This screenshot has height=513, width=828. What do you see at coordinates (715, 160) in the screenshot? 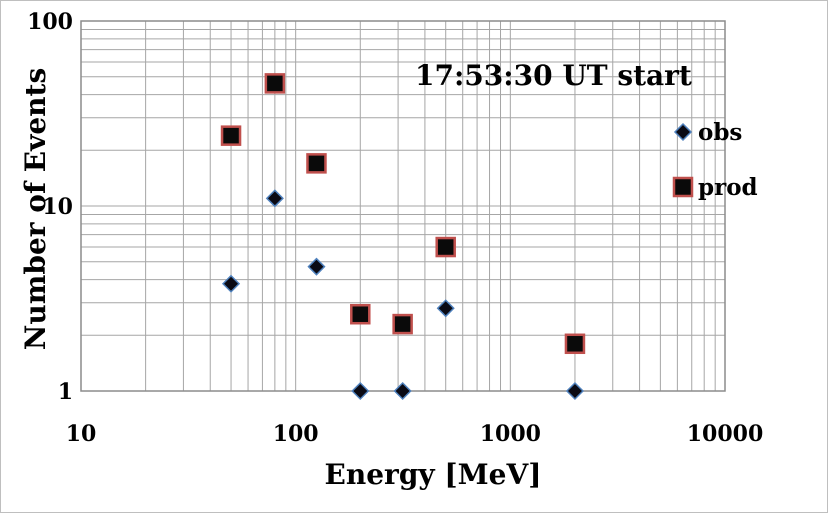
I see `legend: obs prod` at bounding box center [715, 160].